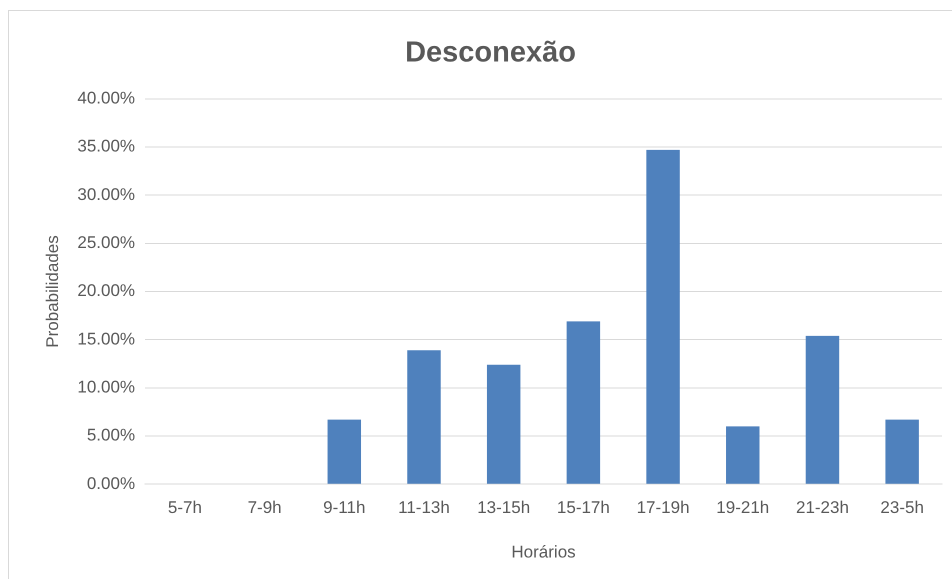 The width and height of the screenshot is (952, 579). Describe the element at coordinates (106, 290) in the screenshot. I see `y-tick-label: 20.00%` at that location.